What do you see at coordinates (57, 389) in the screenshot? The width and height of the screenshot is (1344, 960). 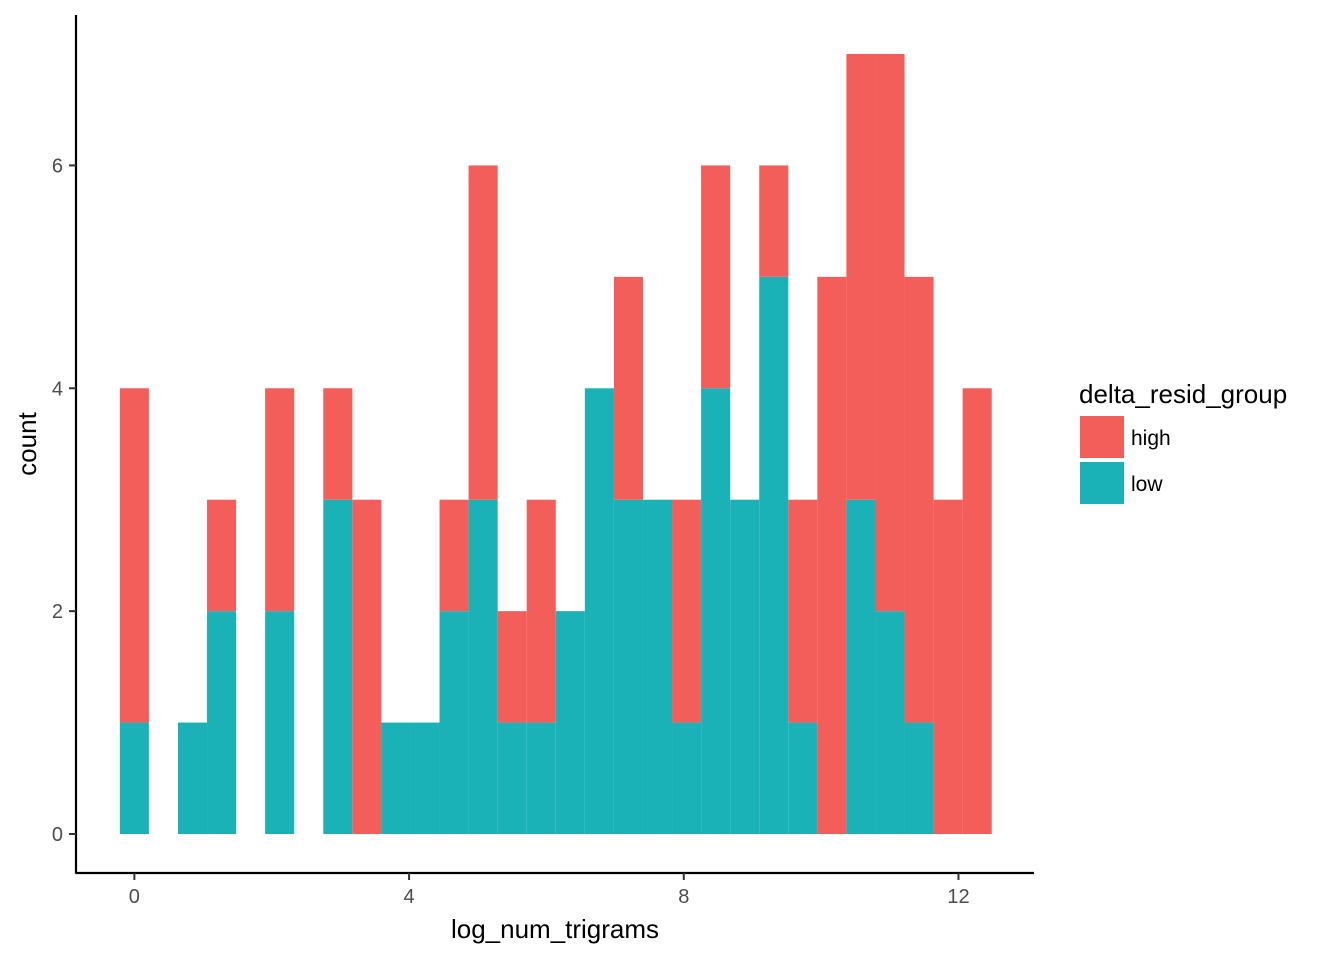 I see `y-tick-label-4: 4` at bounding box center [57, 389].